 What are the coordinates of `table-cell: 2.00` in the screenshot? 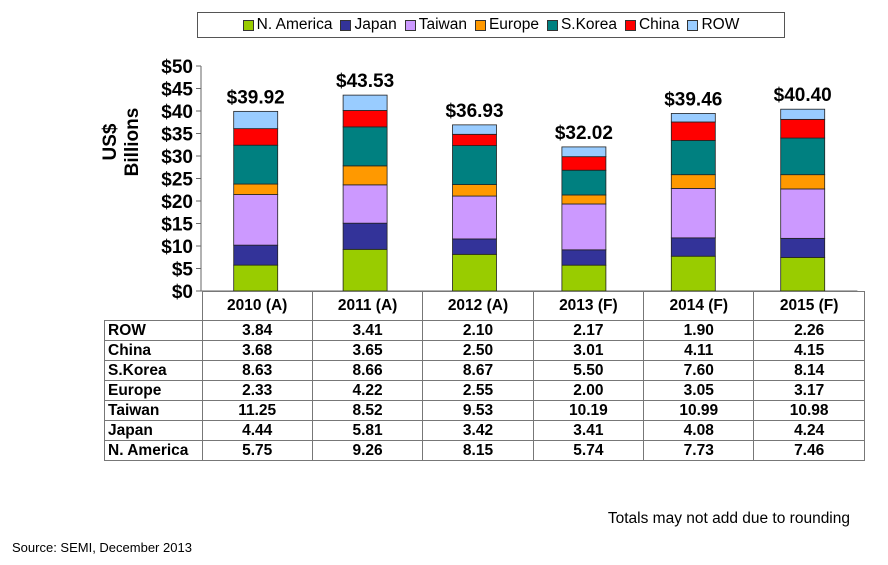 It's located at (588, 390).